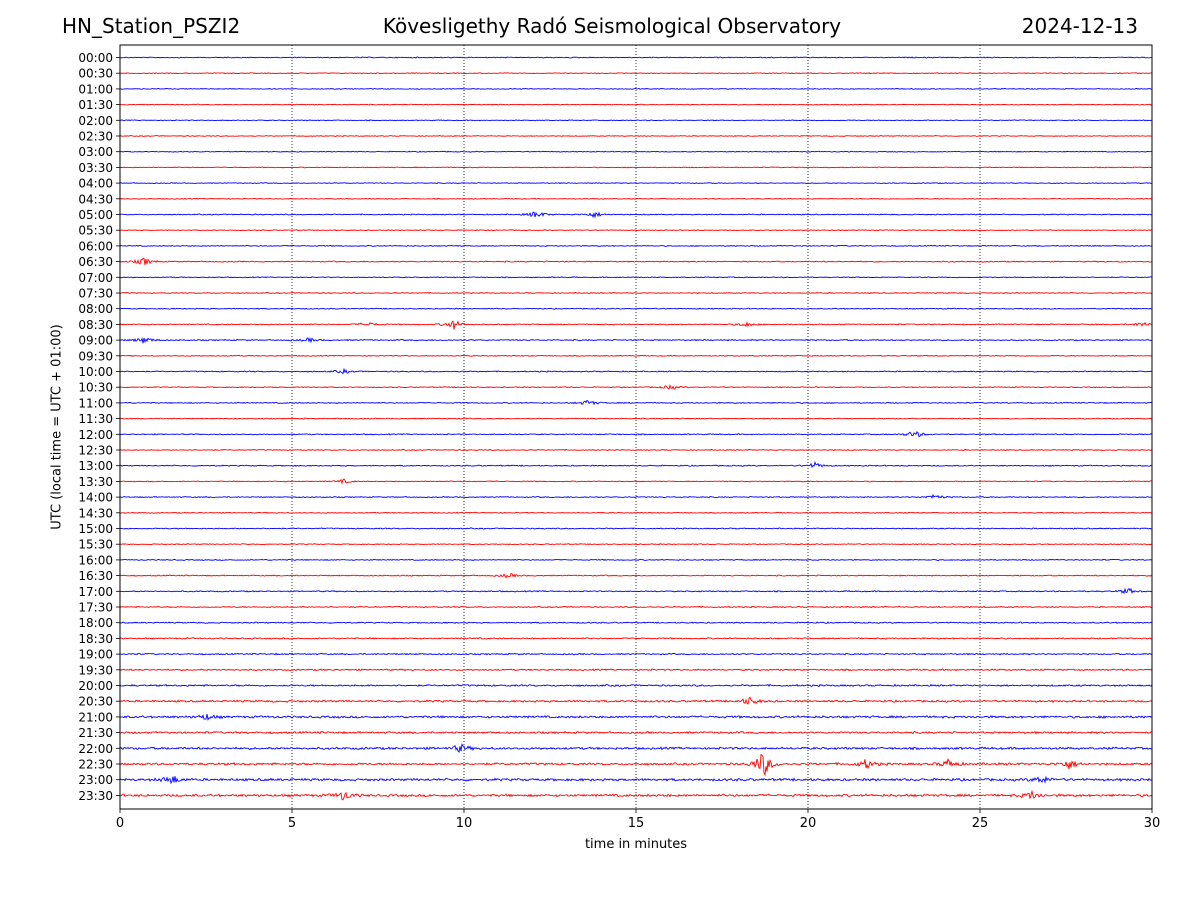 Image resolution: width=1200 pixels, height=900 pixels. What do you see at coordinates (95, 529) in the screenshot?
I see `y-tick-label: 15:00` at bounding box center [95, 529].